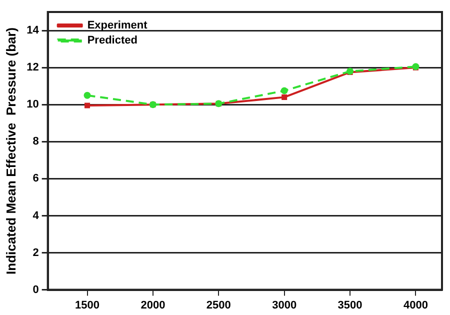  Describe the element at coordinates (153, 305) in the screenshot. I see `x-tick-label: 2000` at that location.